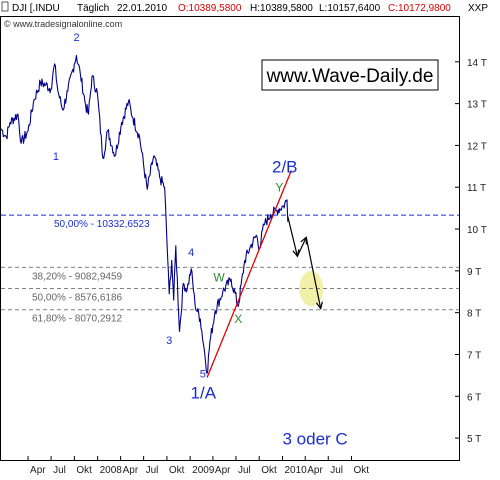  What do you see at coordinates (281, 8) in the screenshot?
I see `header-high: H:10389,5800` at bounding box center [281, 8].